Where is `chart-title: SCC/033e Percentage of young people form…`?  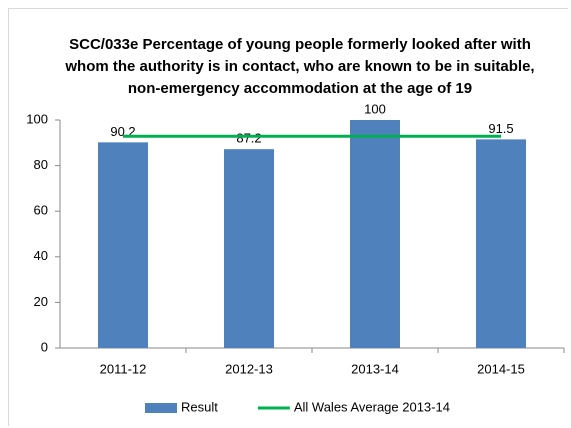
chart-title: SCC/033e Percentage of young people form… is located at coordinates (300, 66).